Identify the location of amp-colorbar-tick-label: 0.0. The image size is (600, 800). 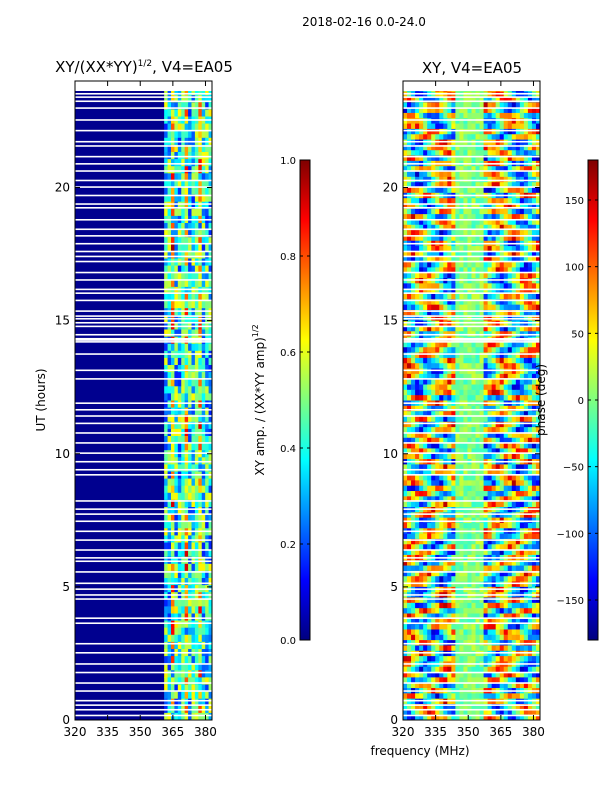
(288, 641).